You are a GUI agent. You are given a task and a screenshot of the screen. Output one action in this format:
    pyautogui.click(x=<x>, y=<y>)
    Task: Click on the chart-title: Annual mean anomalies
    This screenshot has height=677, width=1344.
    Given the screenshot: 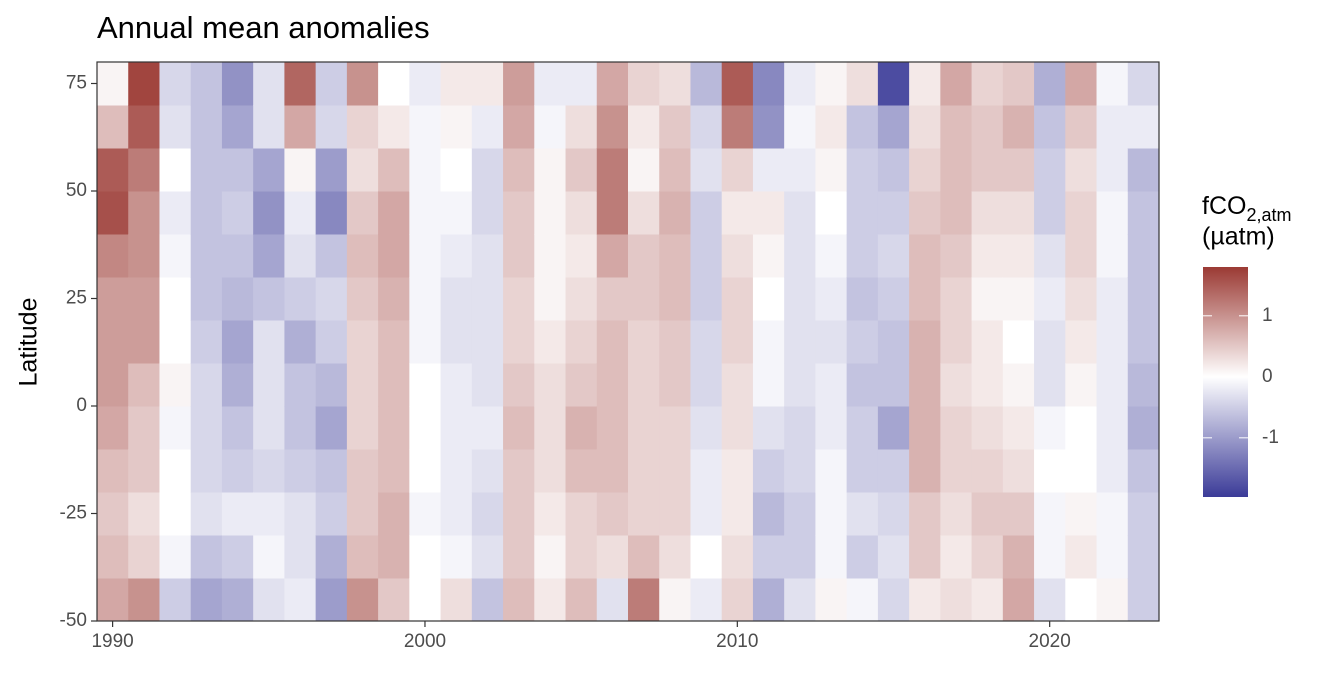 What is the action you would take?
    pyautogui.click(x=263, y=27)
    